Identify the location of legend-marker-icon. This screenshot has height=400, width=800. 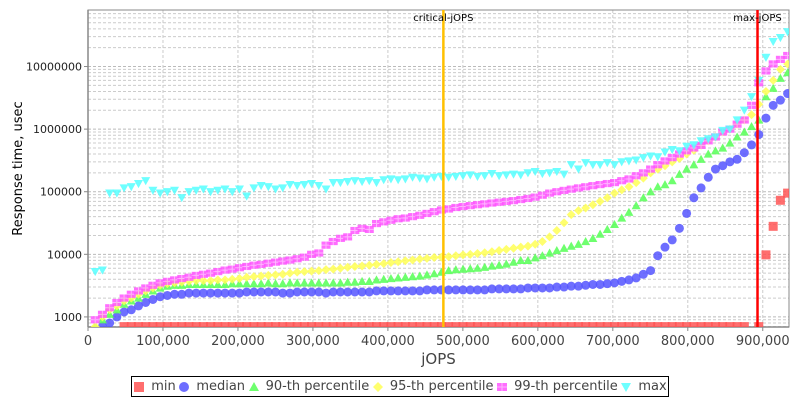
(184, 386).